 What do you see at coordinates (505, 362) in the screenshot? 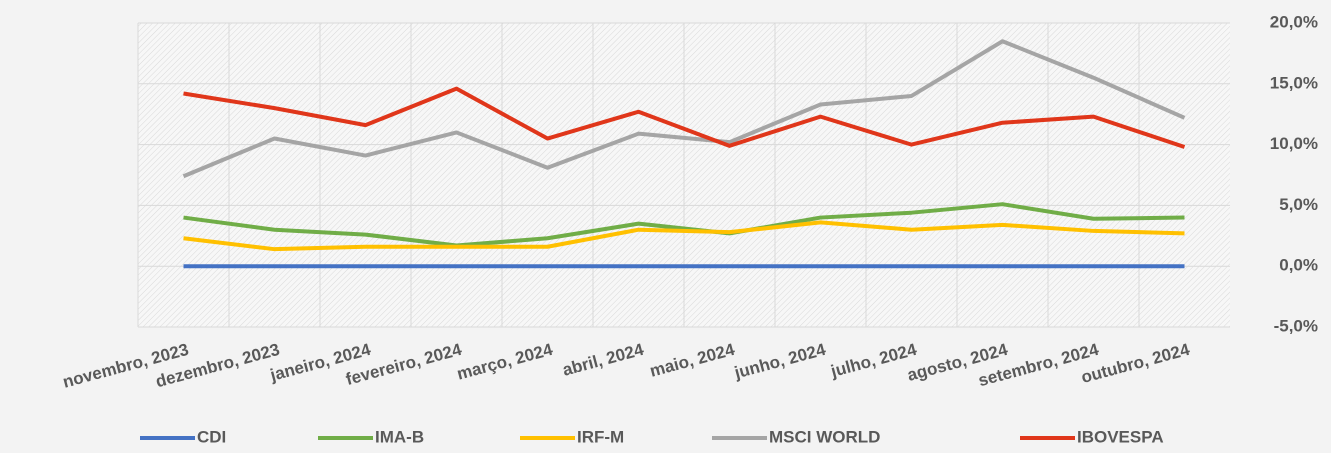
I see `x-tick-label: março, 2024` at bounding box center [505, 362].